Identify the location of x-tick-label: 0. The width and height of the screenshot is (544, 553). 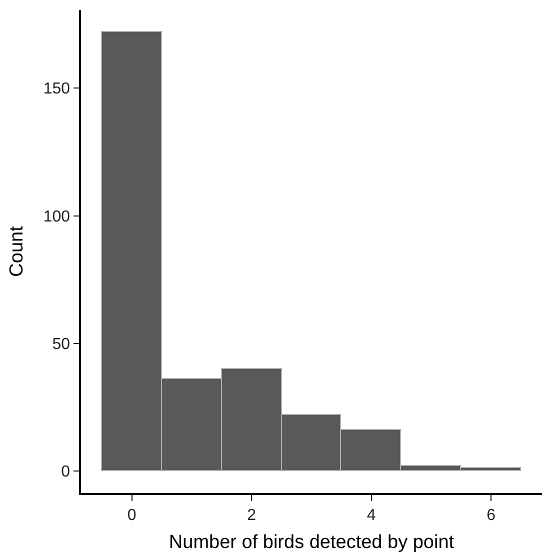
(131, 515).